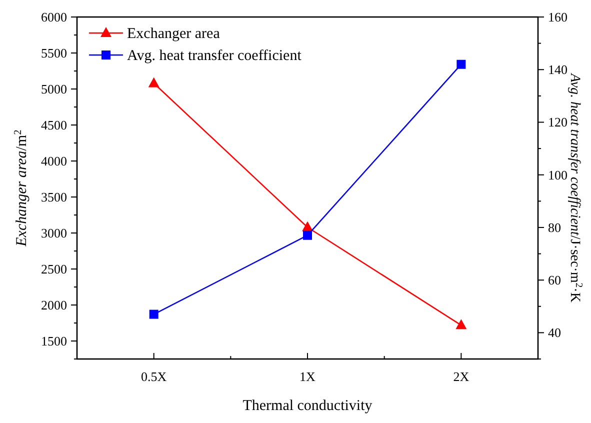  What do you see at coordinates (461, 376) in the screenshot?
I see `x-tick-label: 2X` at bounding box center [461, 376].